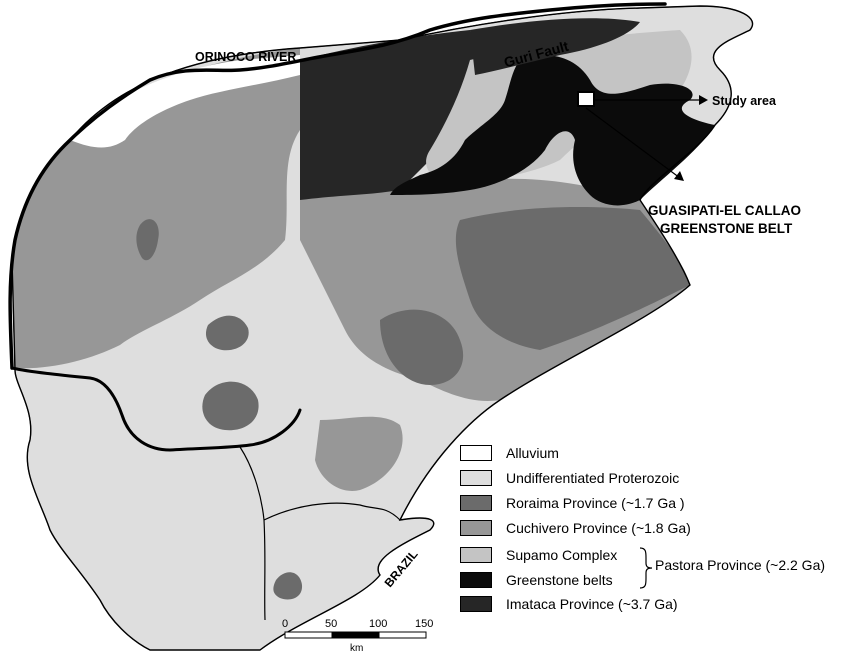  I want to click on legend-item-cuchivero: Cuchivero Province (~1.8 Ga), so click(575, 528).